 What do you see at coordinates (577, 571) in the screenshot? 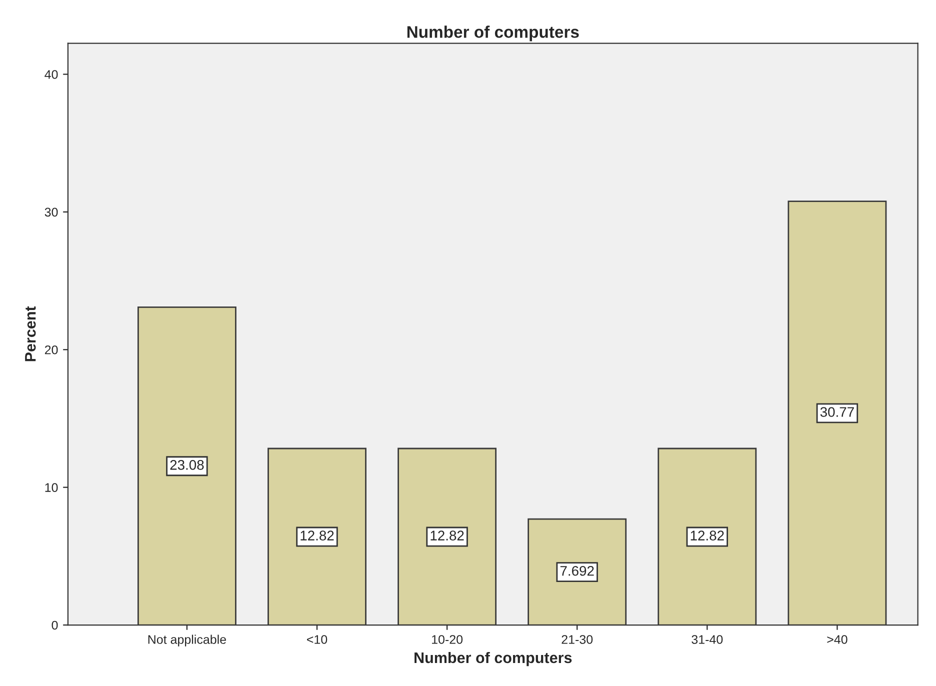
I see `data-label: 7.692` at bounding box center [577, 571].